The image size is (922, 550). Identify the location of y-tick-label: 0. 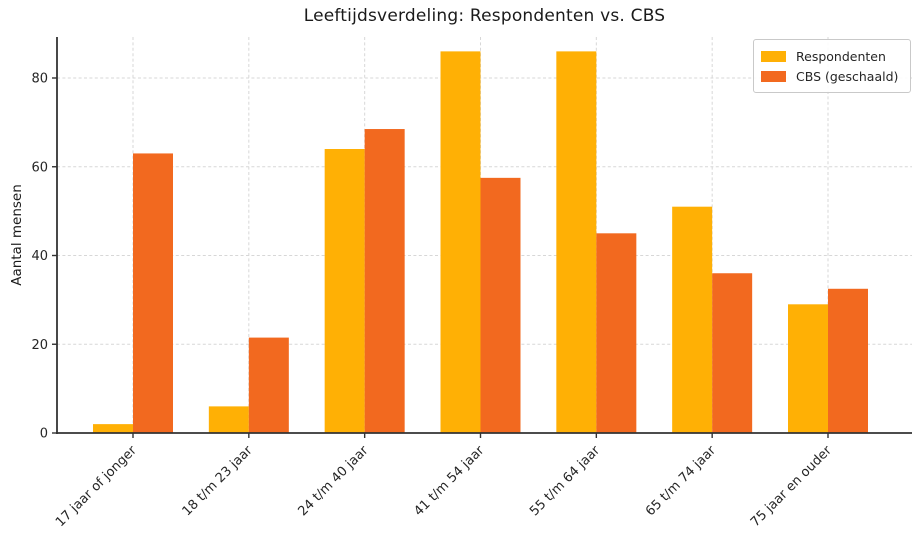
(44, 434).